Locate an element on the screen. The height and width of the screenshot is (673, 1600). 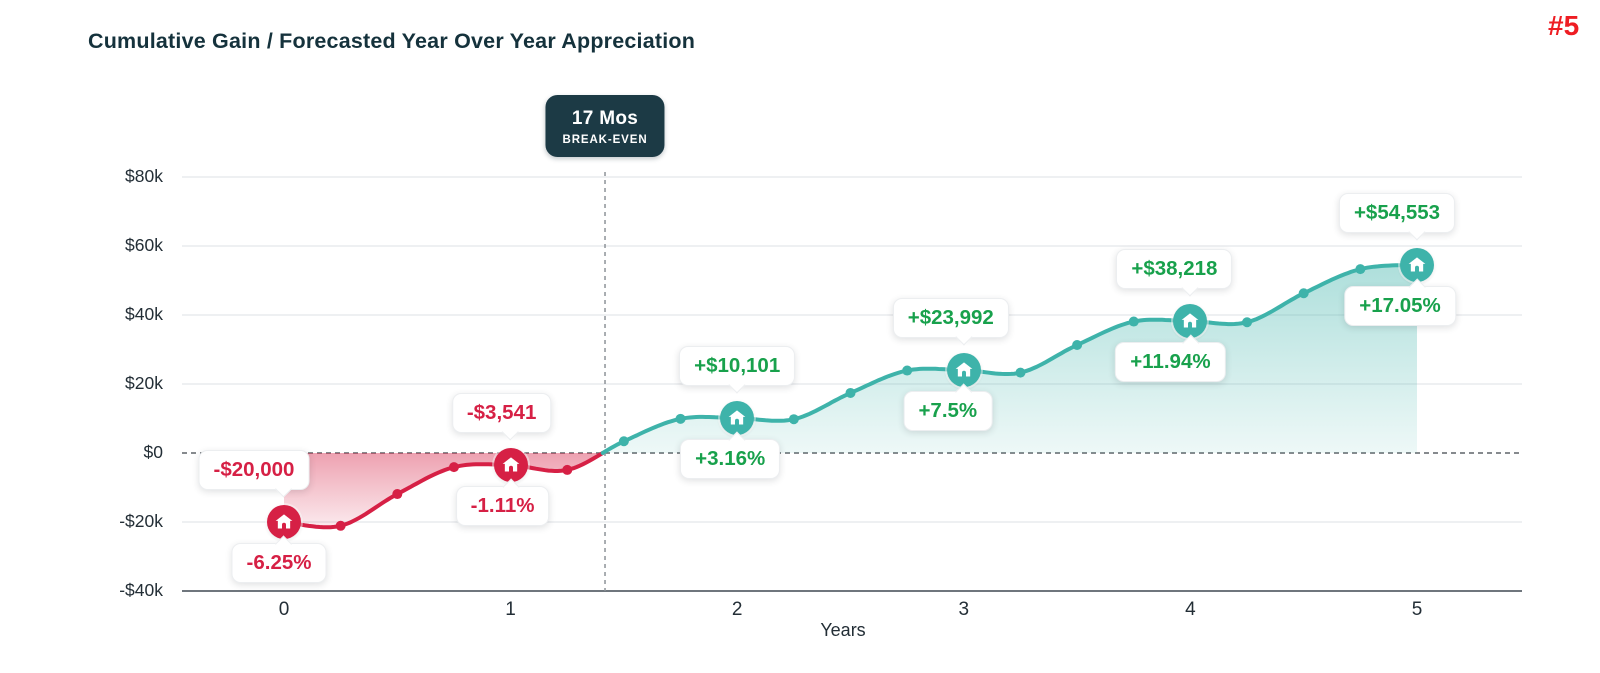
breakeven-months-label: 17 Mos is located at coordinates (605, 118).